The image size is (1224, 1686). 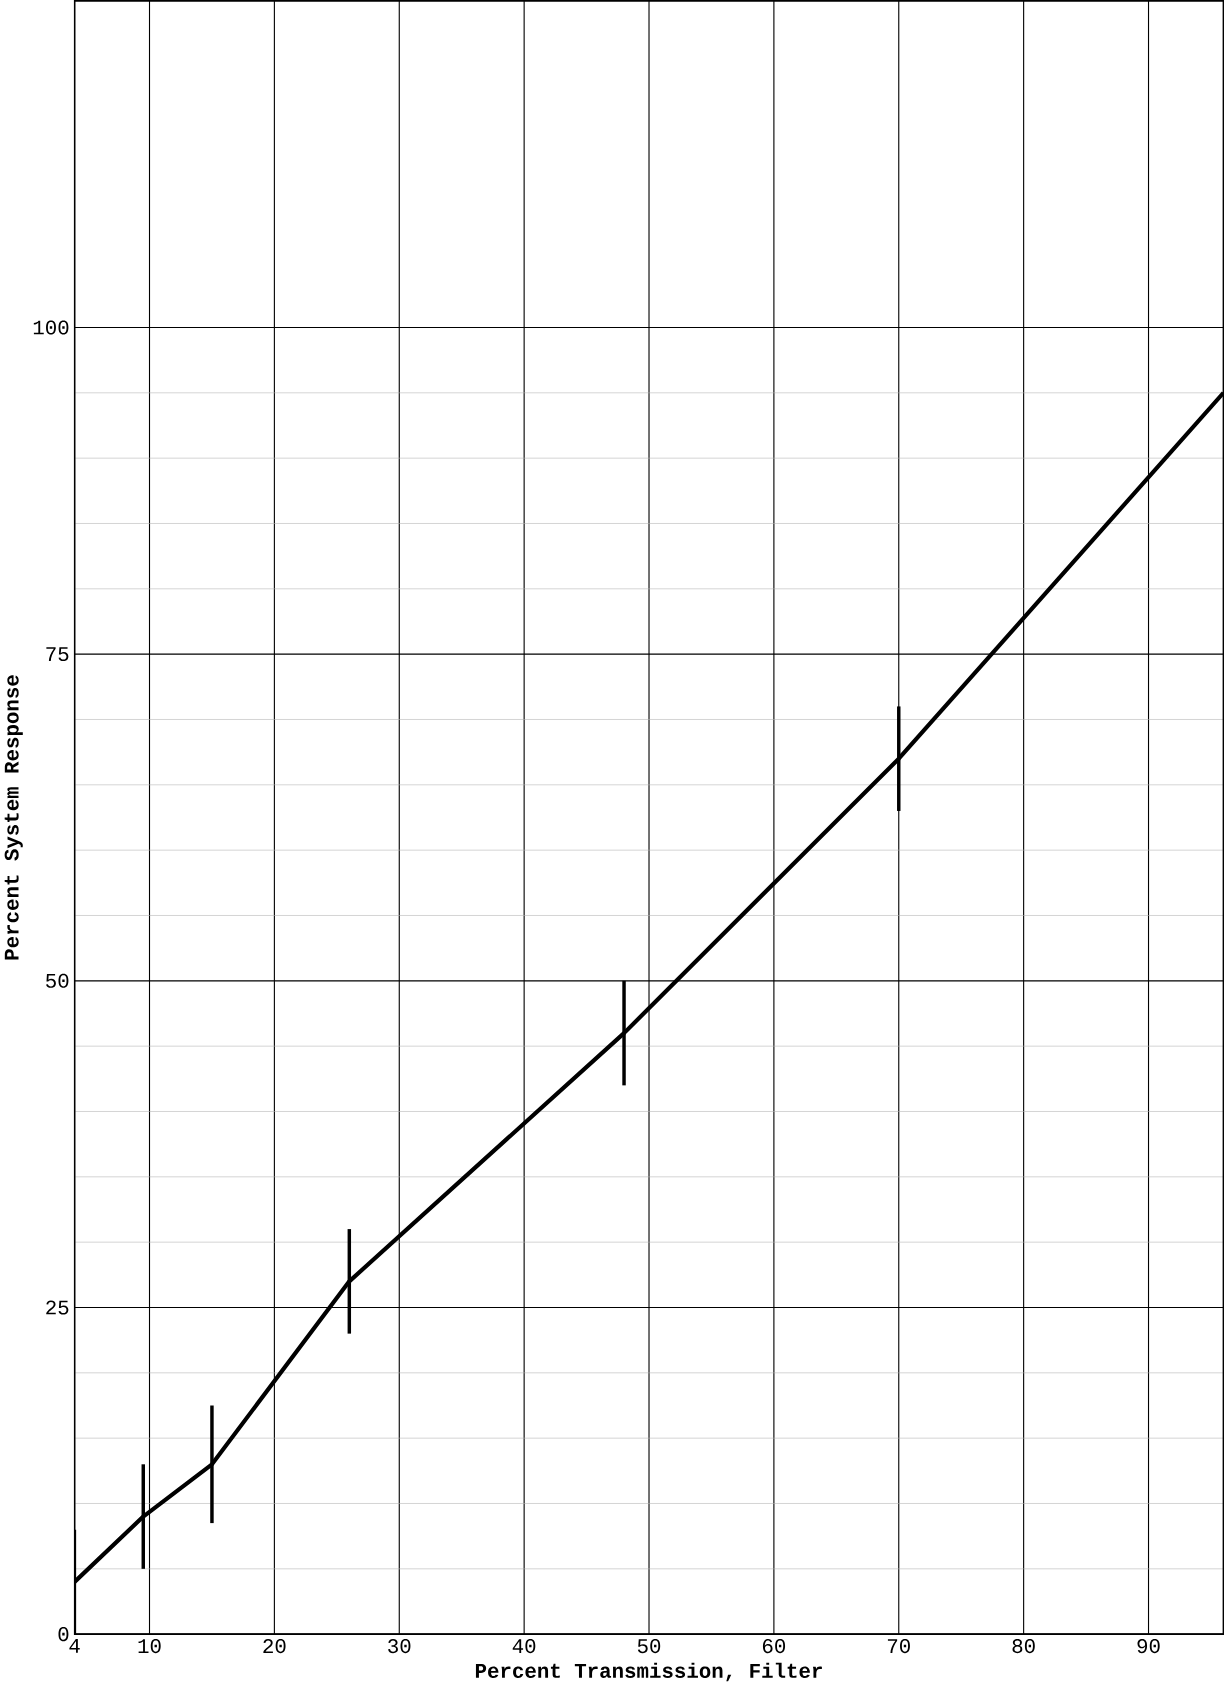 I want to click on x-tick-label: 4, so click(x=74, y=1646).